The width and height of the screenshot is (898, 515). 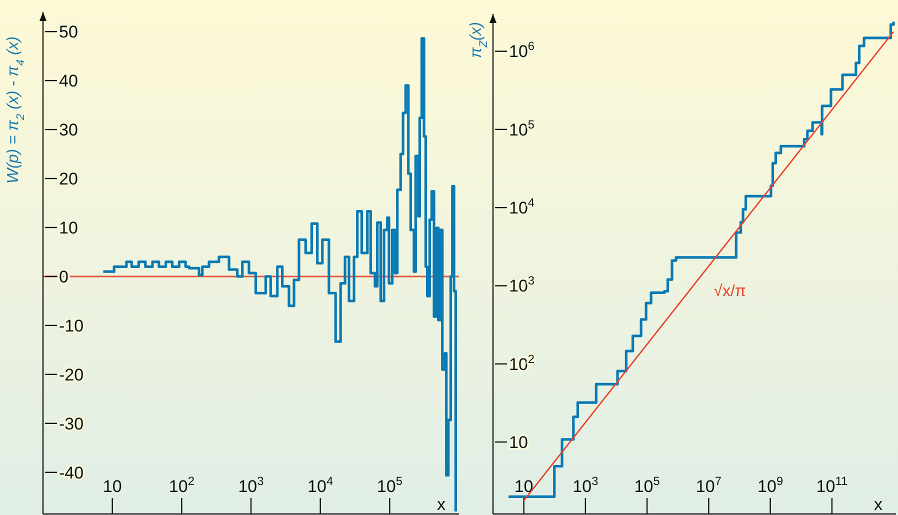 What do you see at coordinates (68, 81) in the screenshot?
I see `y-tick-label: 40` at bounding box center [68, 81].